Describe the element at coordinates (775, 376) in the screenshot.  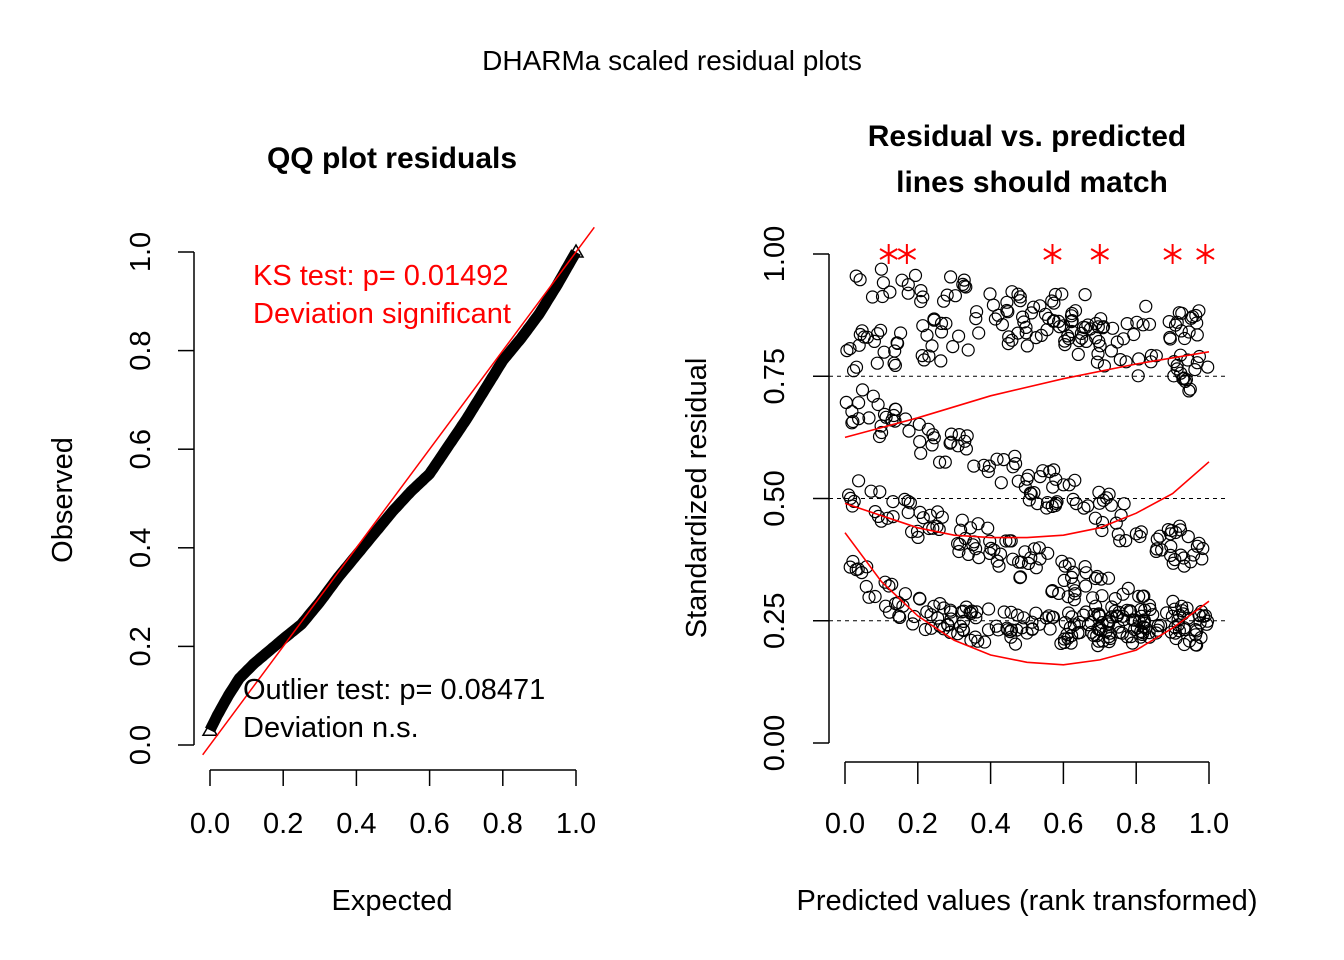
I see `residual-y-tick-label: 0.75` at that location.